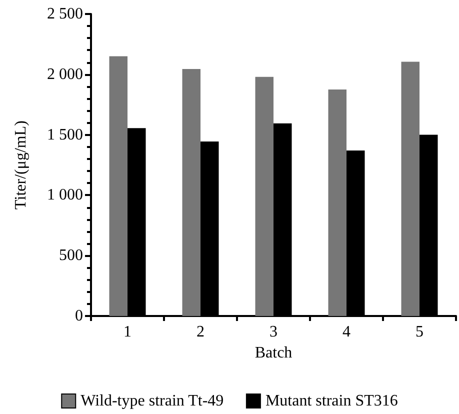  I want to click on x-tick-label: 1, so click(128, 332).